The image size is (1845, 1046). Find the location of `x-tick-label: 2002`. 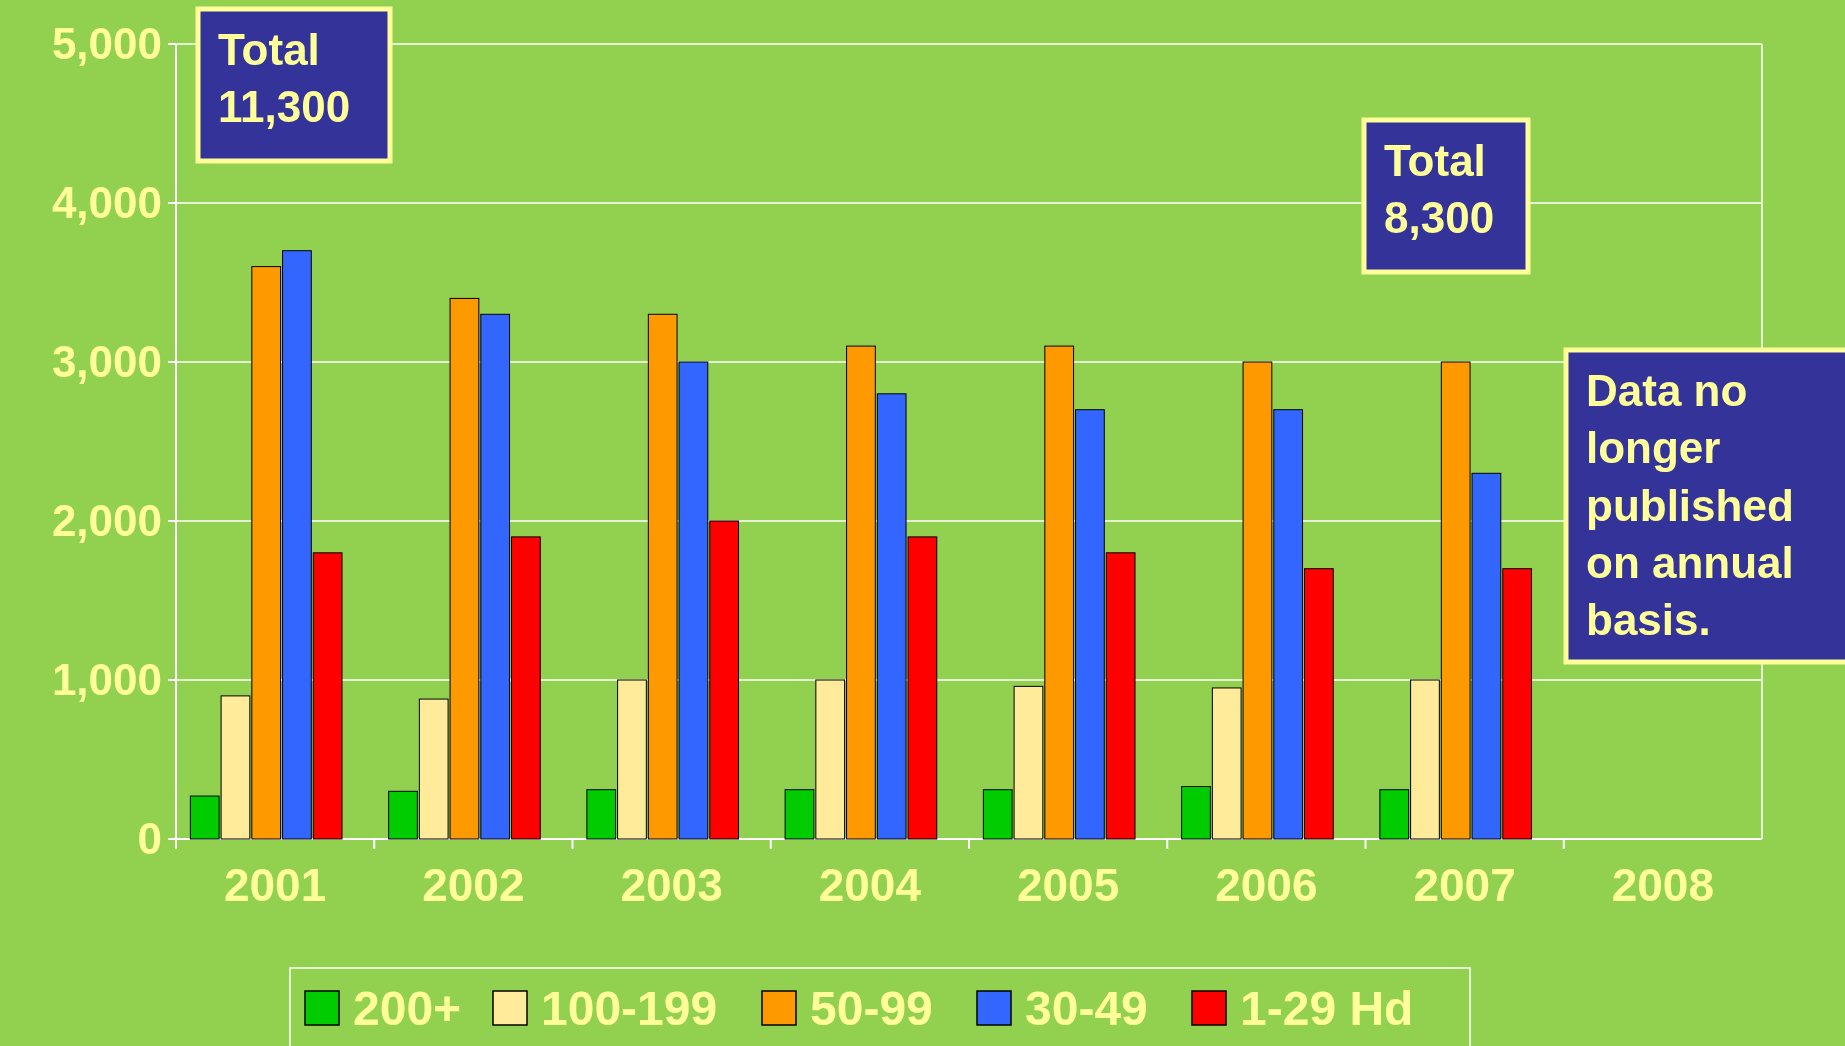

x-tick-label: 2002 is located at coordinates (473, 885).